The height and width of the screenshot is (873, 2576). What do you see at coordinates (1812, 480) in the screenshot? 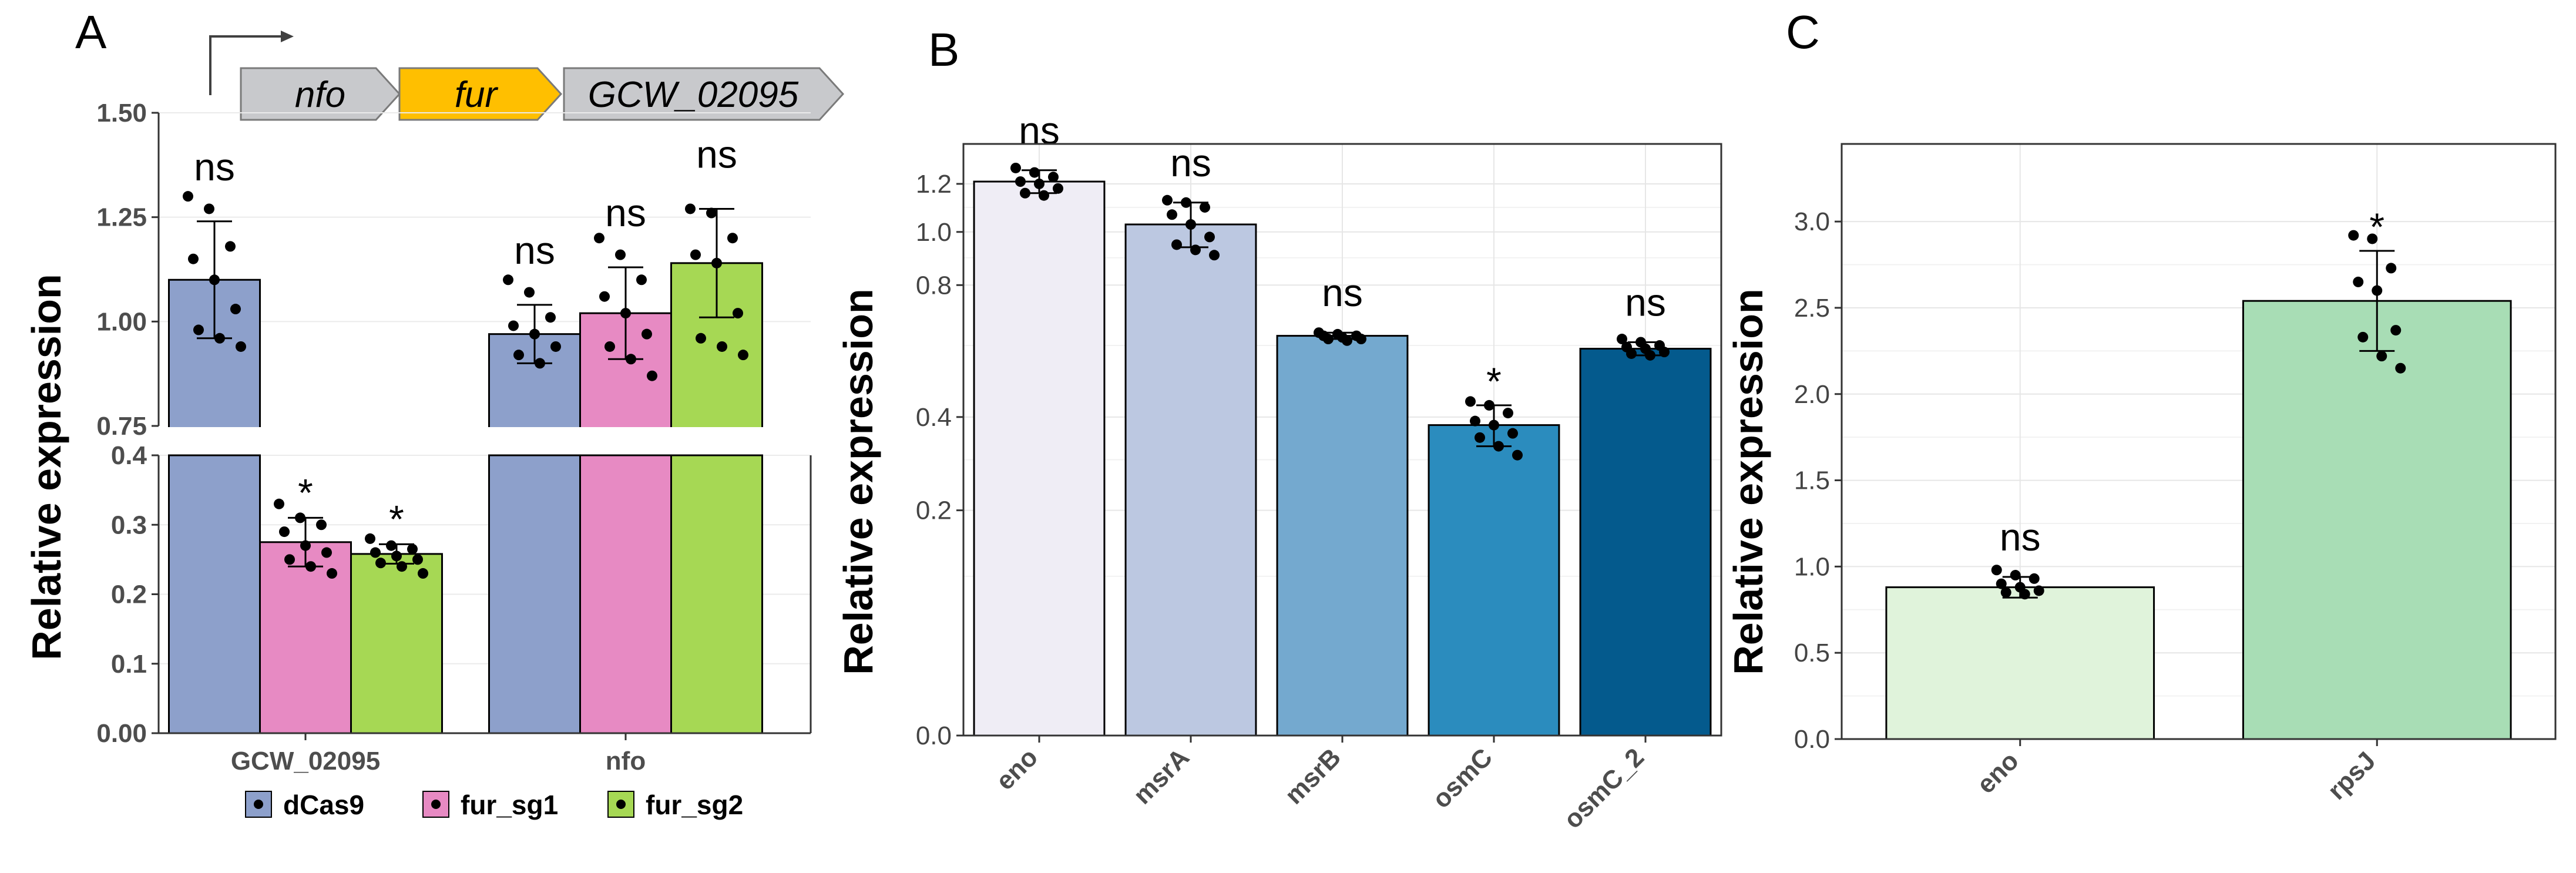
I see `panel-c-y-tick-label: 1.5` at bounding box center [1812, 480].